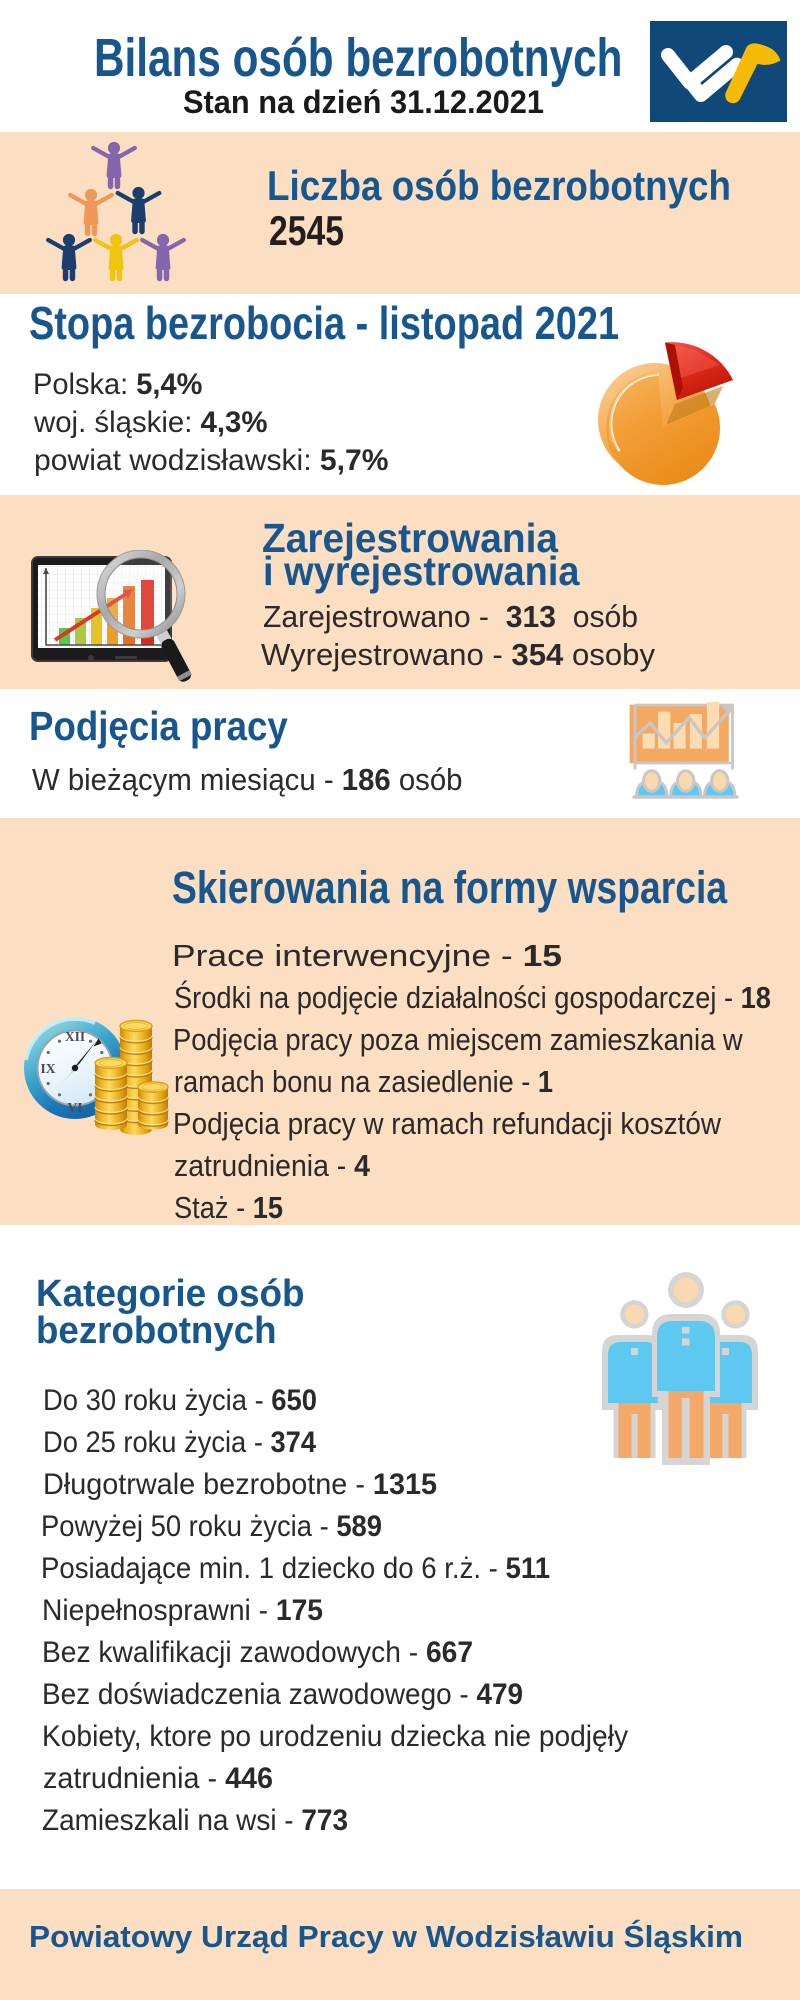 The image size is (800, 2000). Describe the element at coordinates (75, 1036) in the screenshot. I see `svg-text: XII` at that location.